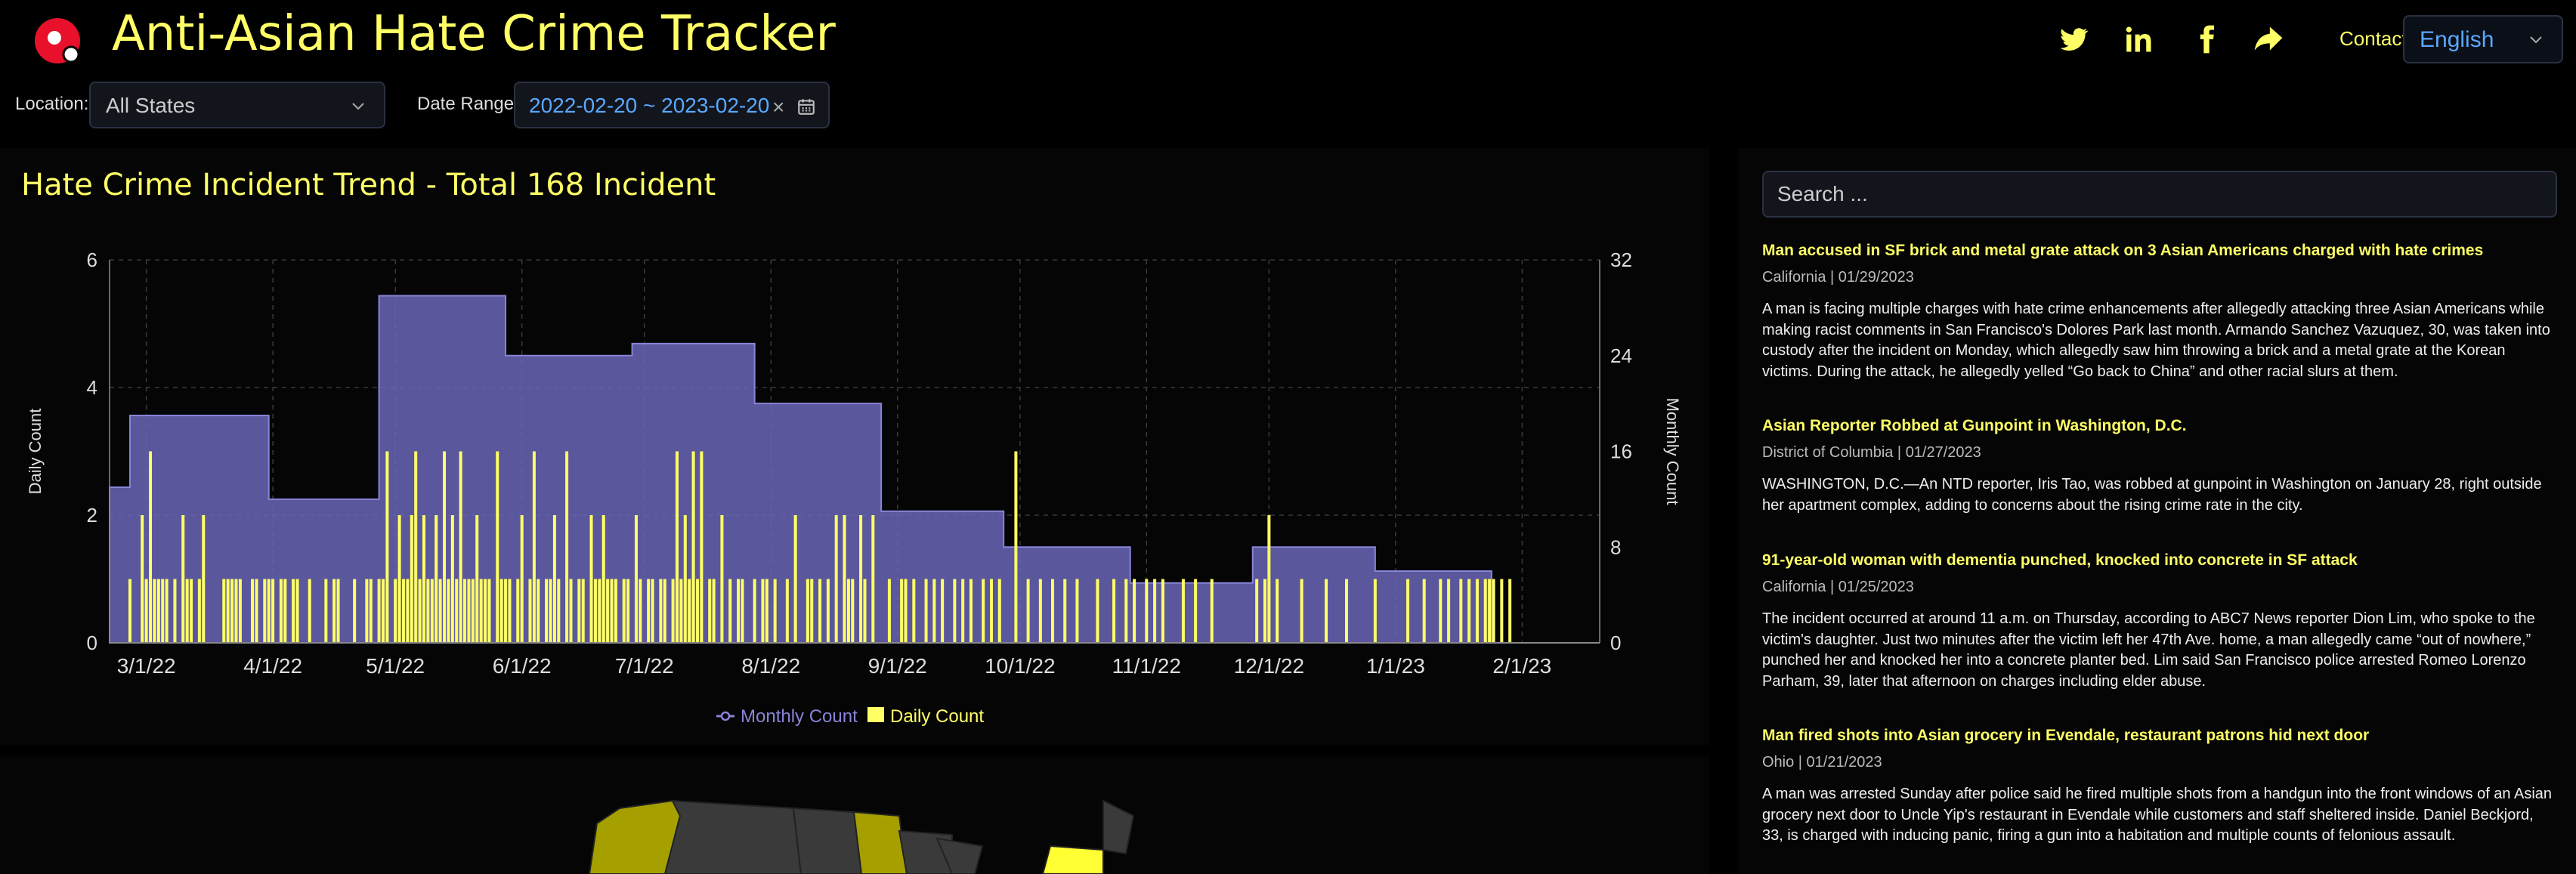 This screenshot has height=874, width=2576. I want to click on y2-tick-label: 24, so click(1621, 355).